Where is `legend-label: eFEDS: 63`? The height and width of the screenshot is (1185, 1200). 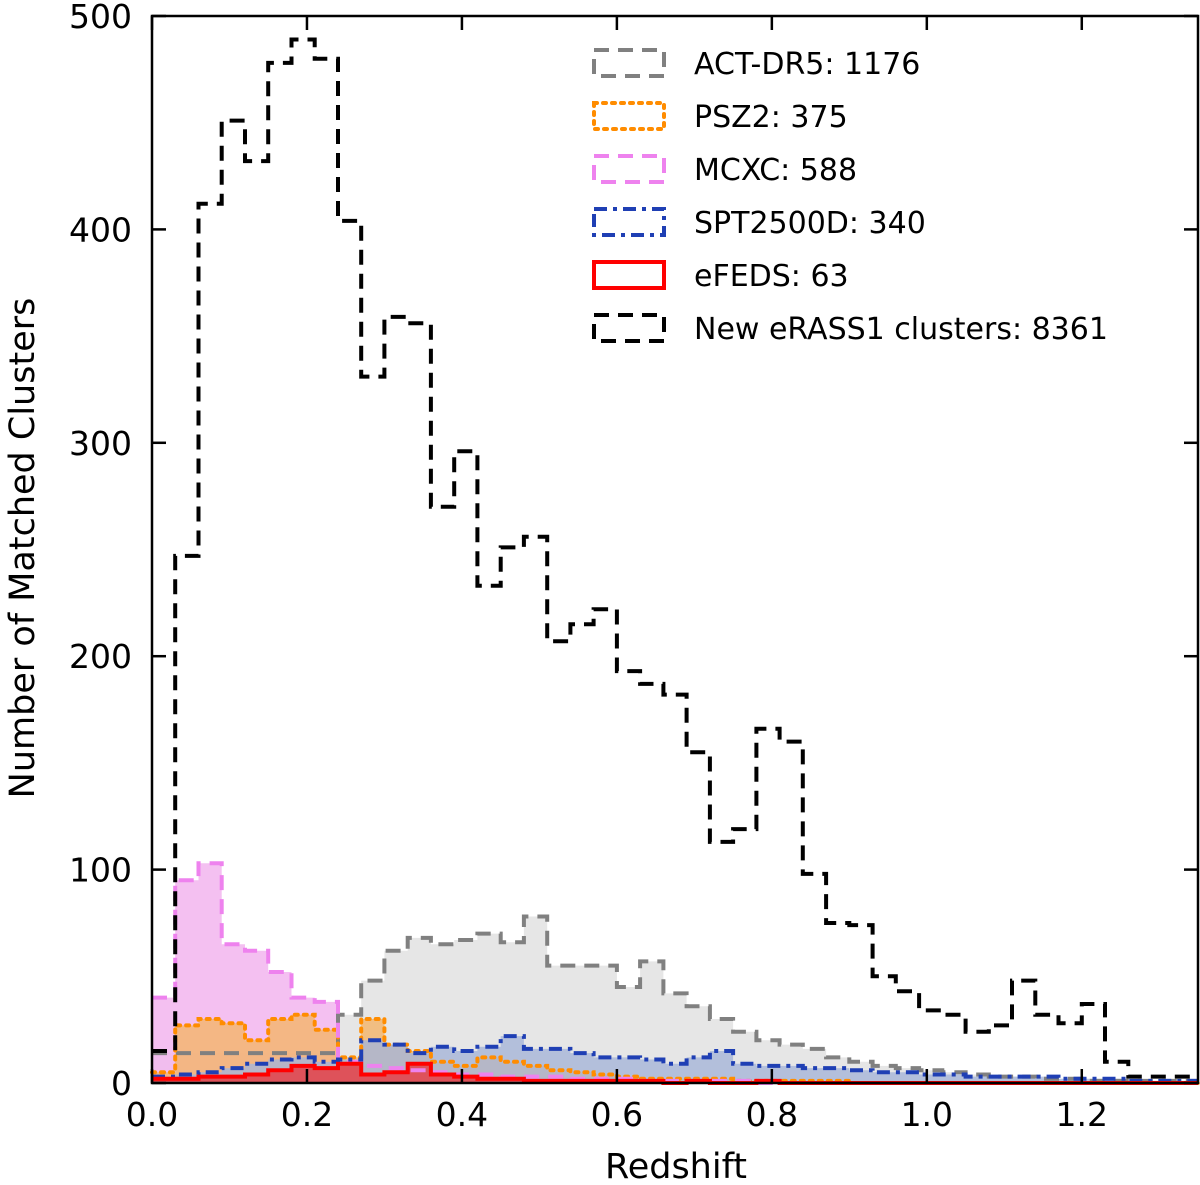 legend-label: eFEDS: 63 is located at coordinates (771, 276).